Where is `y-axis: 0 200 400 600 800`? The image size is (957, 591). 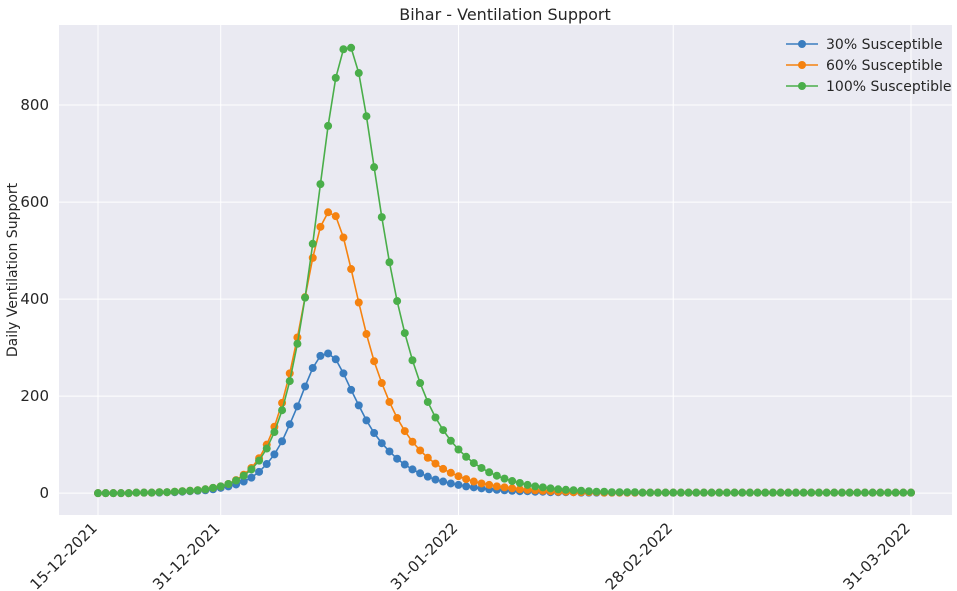
y-axis: 0 200 400 600 800 is located at coordinates (34, 299).